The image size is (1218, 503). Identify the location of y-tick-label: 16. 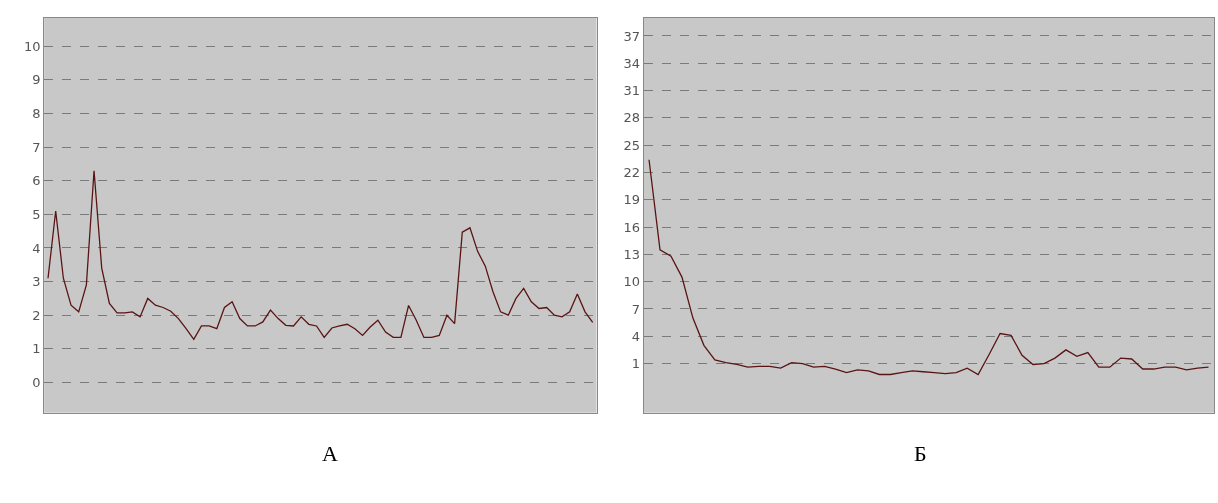
(631, 227).